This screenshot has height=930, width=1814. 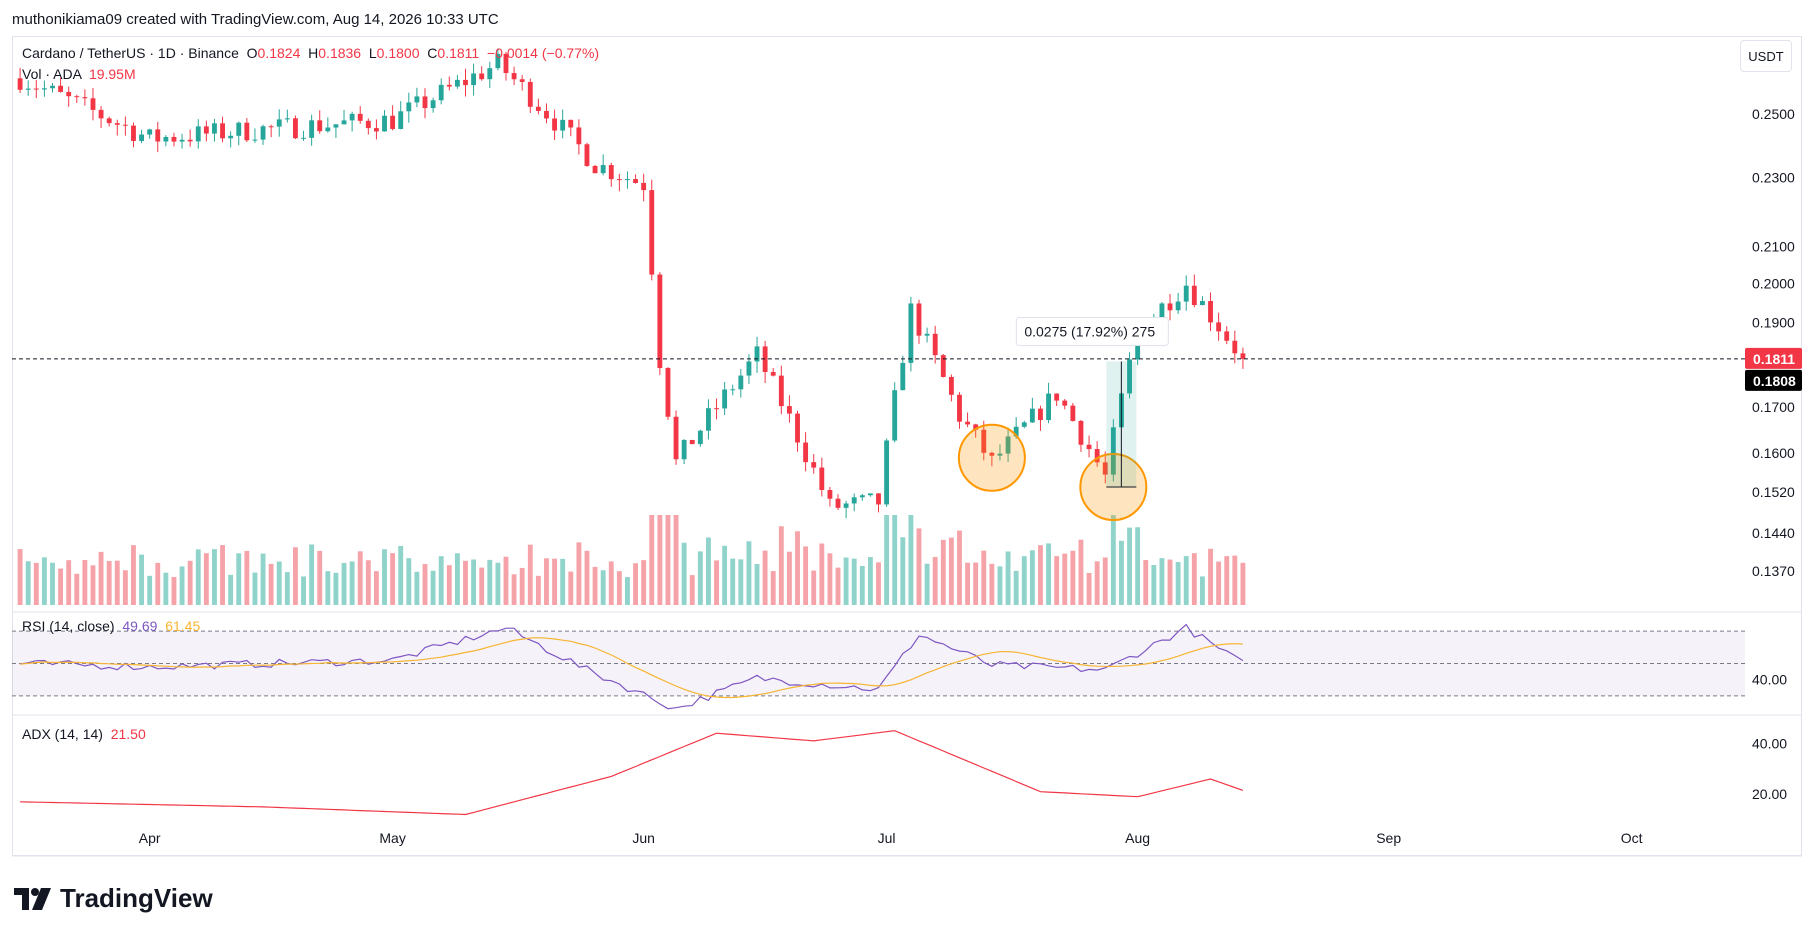 I want to click on rsi-label: RSI (14, close), so click(x=68, y=626).